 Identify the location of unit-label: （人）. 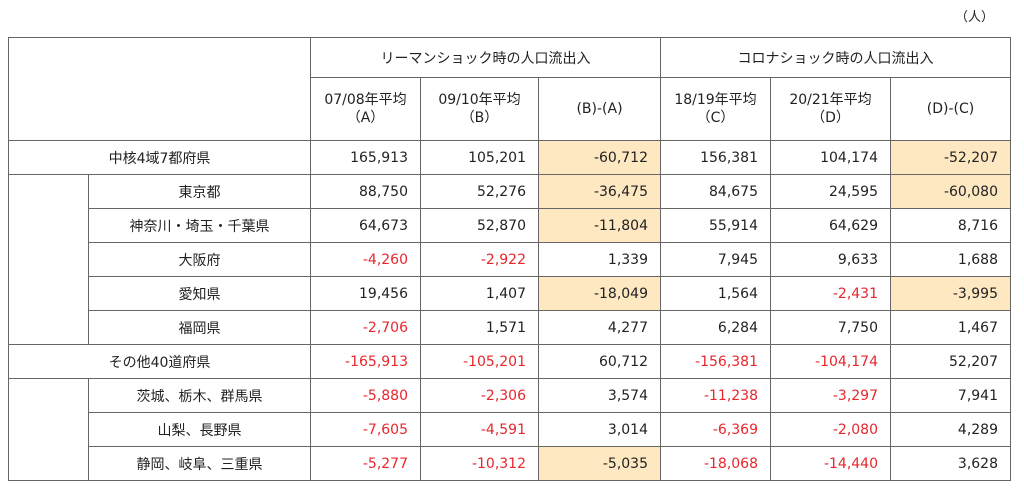
(974, 17).